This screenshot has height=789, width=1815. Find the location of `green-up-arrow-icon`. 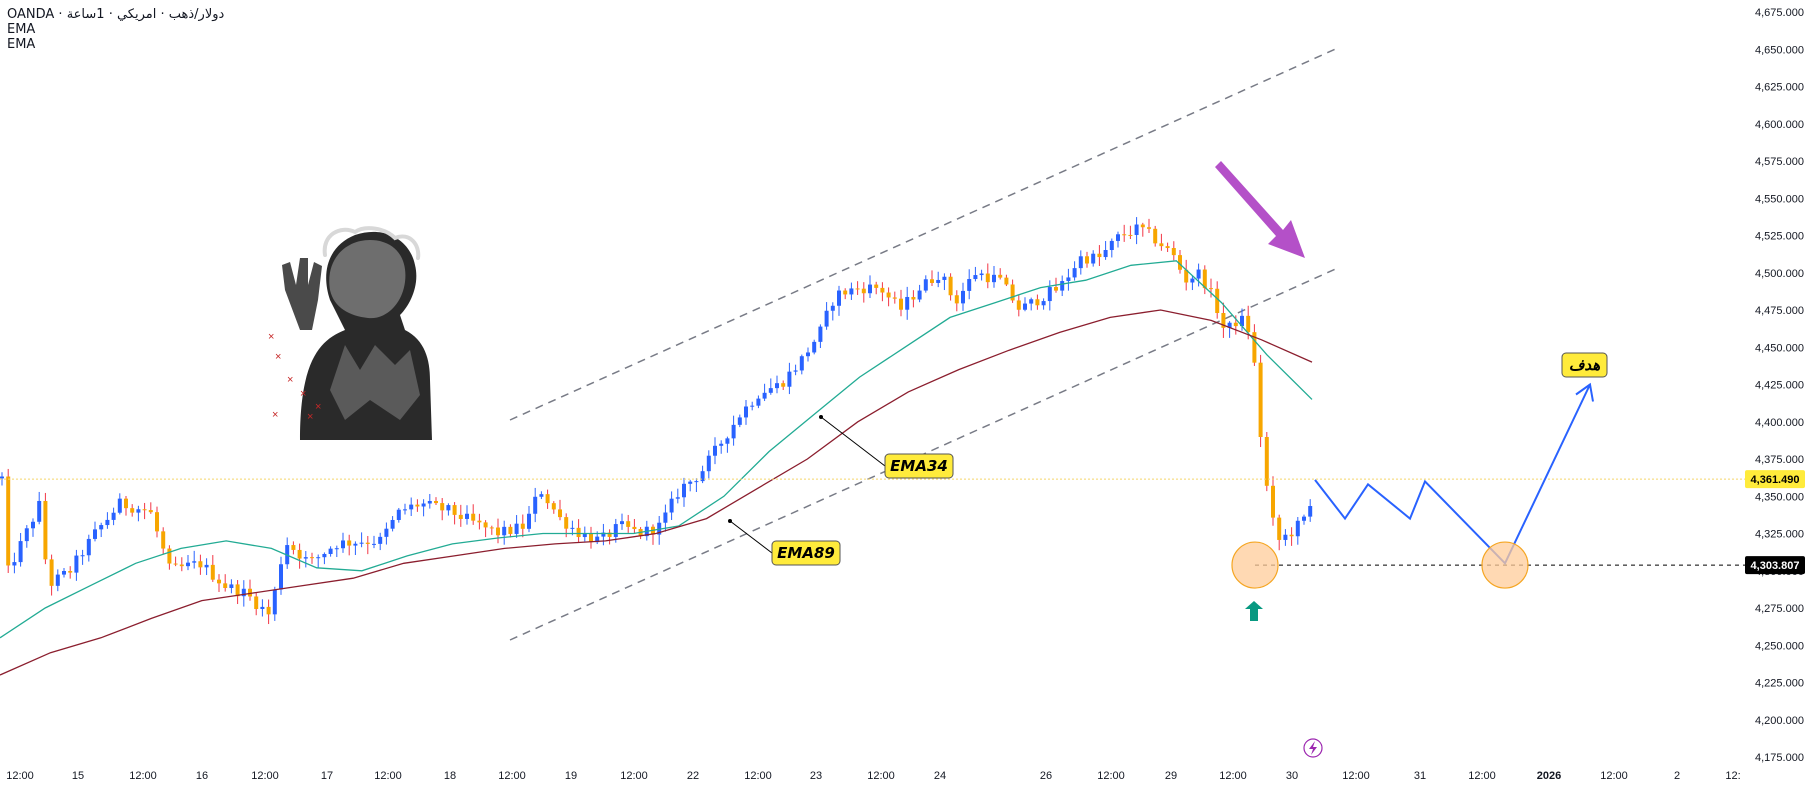

green-up-arrow-icon is located at coordinates (1254, 611).